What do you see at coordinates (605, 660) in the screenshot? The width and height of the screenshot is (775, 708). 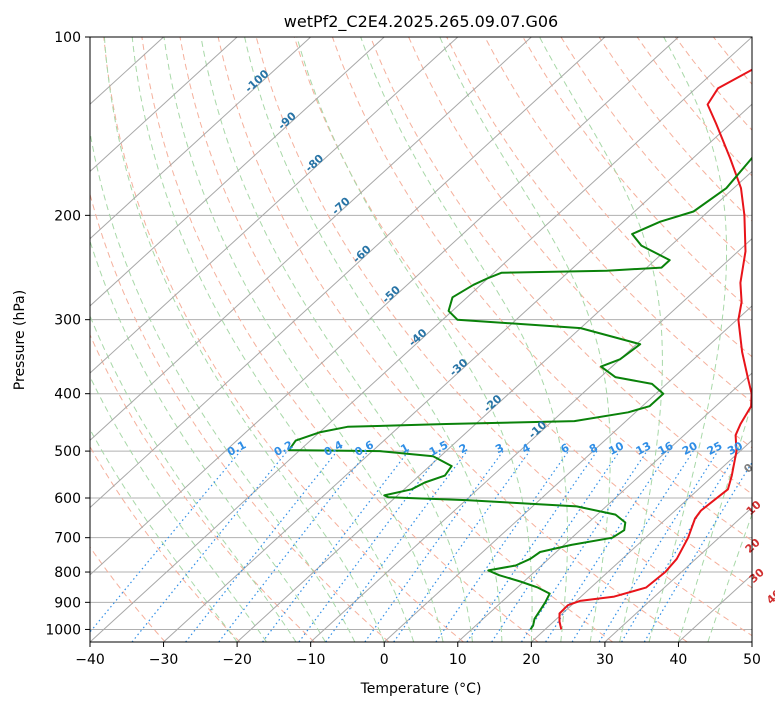 I see `x-tick-label: 30` at bounding box center [605, 660].